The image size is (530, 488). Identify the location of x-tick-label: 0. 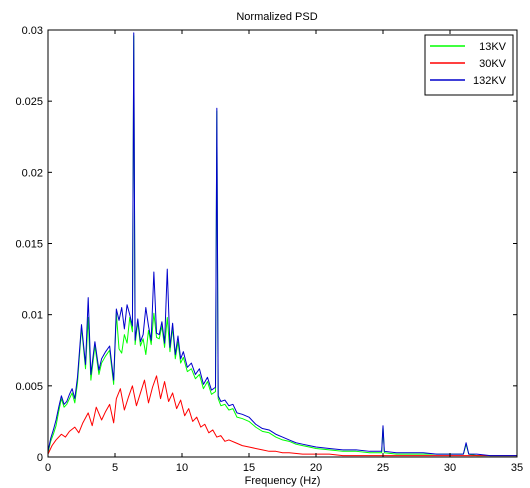
(48, 468).